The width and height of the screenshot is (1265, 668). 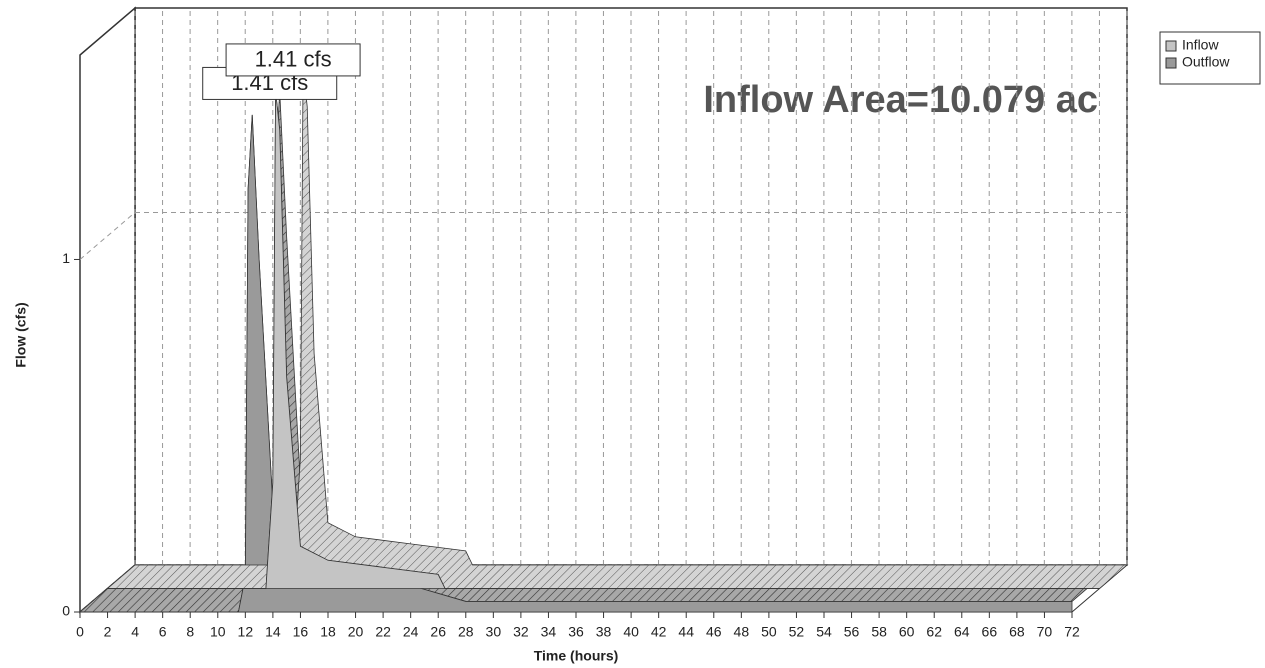 I want to click on x-tick-label: 0, so click(x=80, y=632).